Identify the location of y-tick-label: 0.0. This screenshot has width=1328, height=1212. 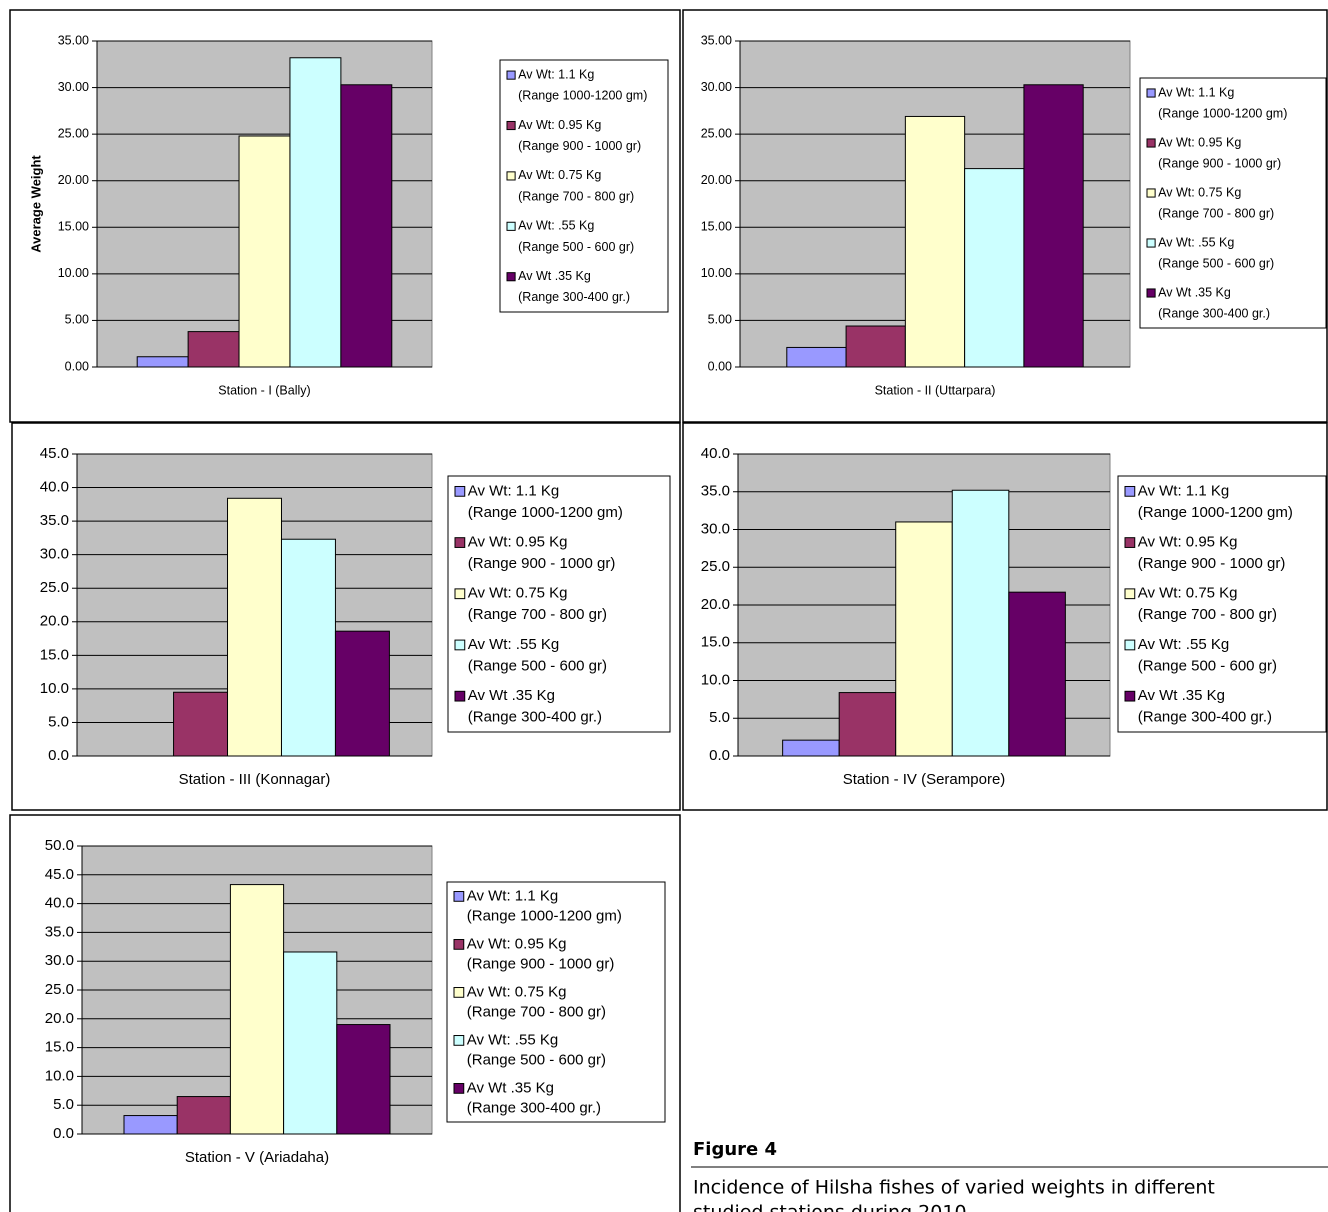
(58, 755).